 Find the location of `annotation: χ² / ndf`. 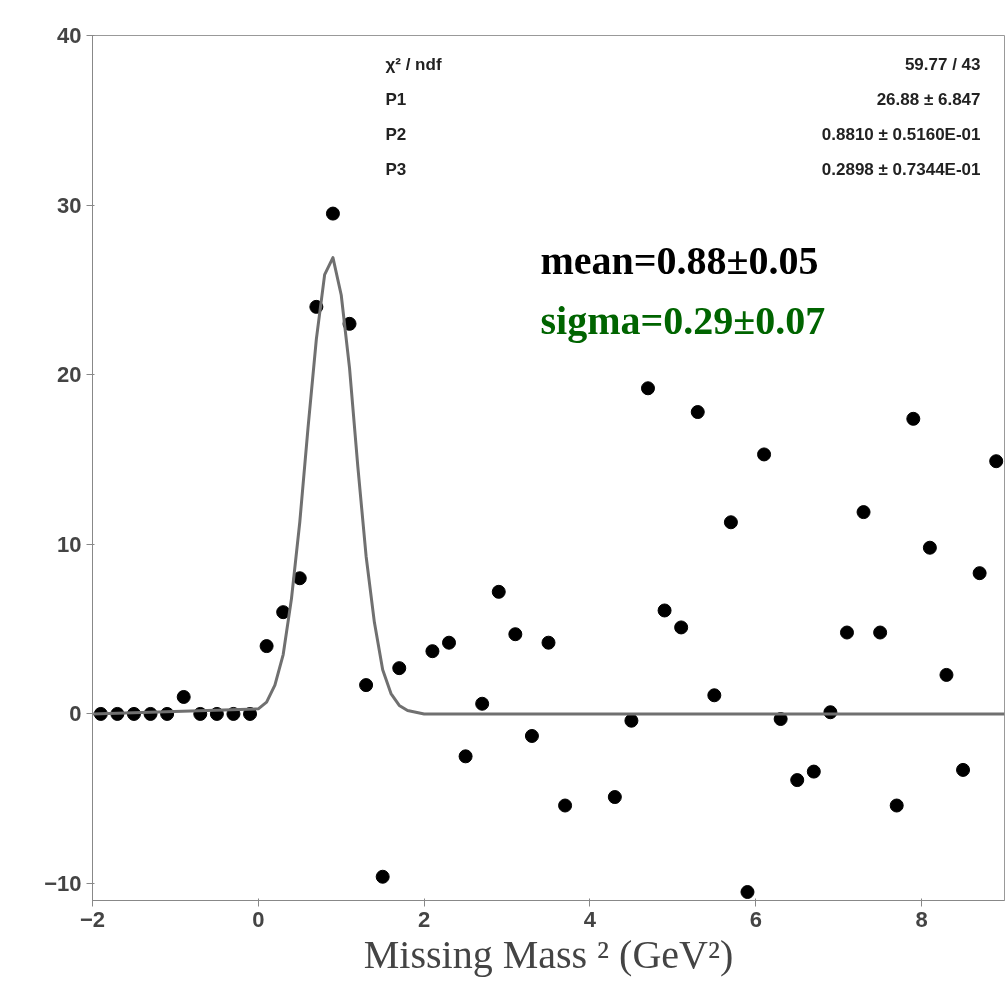

annotation: χ² / ndf is located at coordinates (413, 64).